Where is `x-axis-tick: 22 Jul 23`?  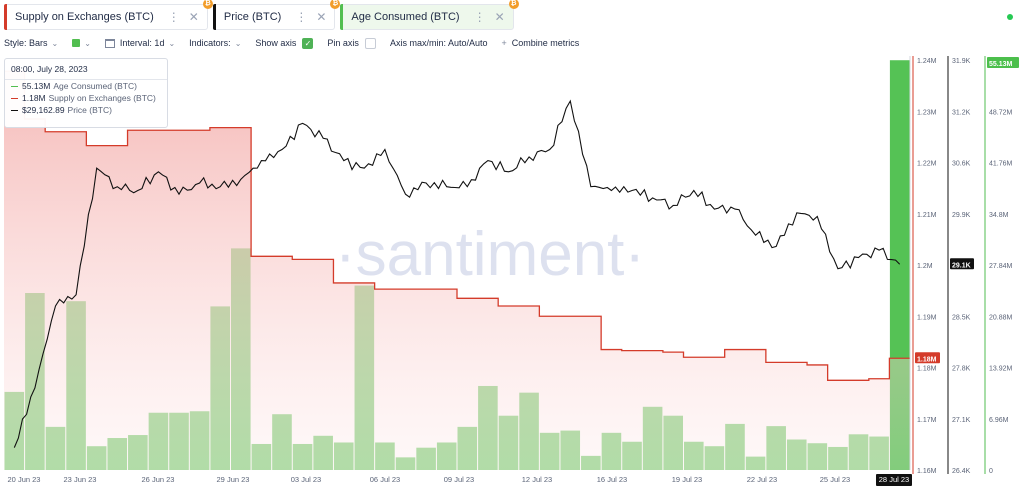
x-axis-tick: 22 Jul 23 is located at coordinates (762, 479).